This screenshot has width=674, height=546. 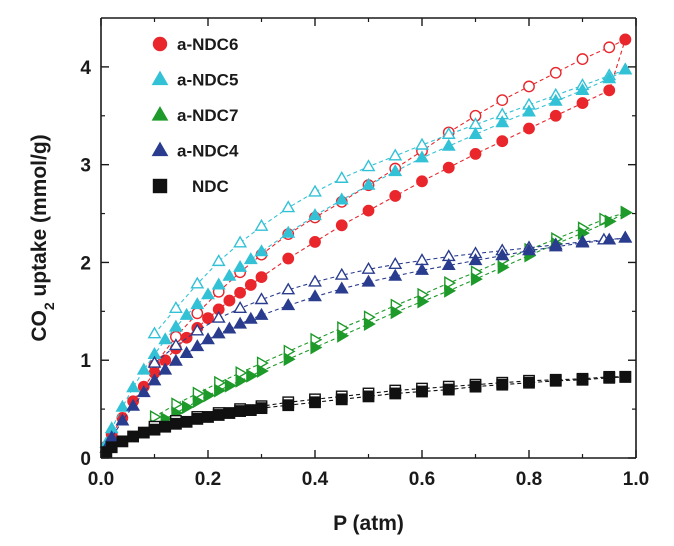 I want to click on x-tick-label: 0.0, so click(x=101, y=479).